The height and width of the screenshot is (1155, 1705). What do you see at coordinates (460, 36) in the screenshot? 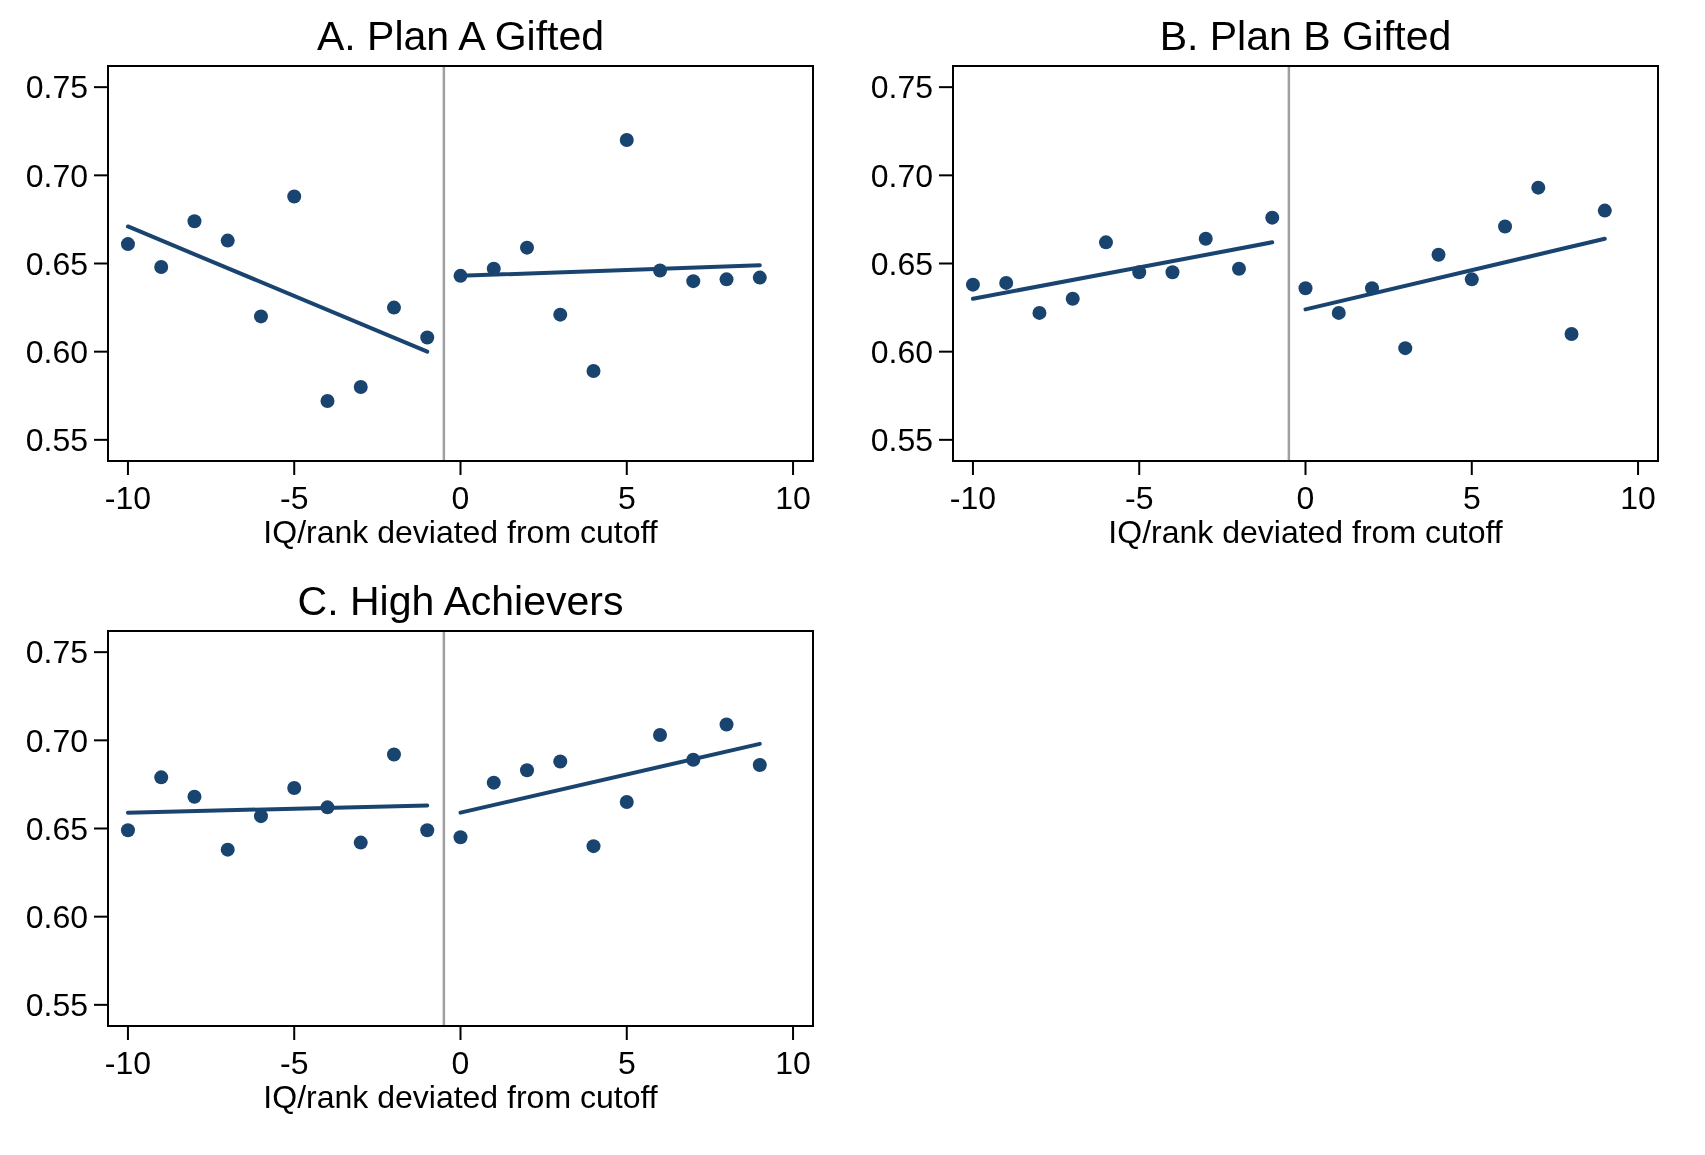
I see `chart-title: A. Plan A Gifted` at bounding box center [460, 36].